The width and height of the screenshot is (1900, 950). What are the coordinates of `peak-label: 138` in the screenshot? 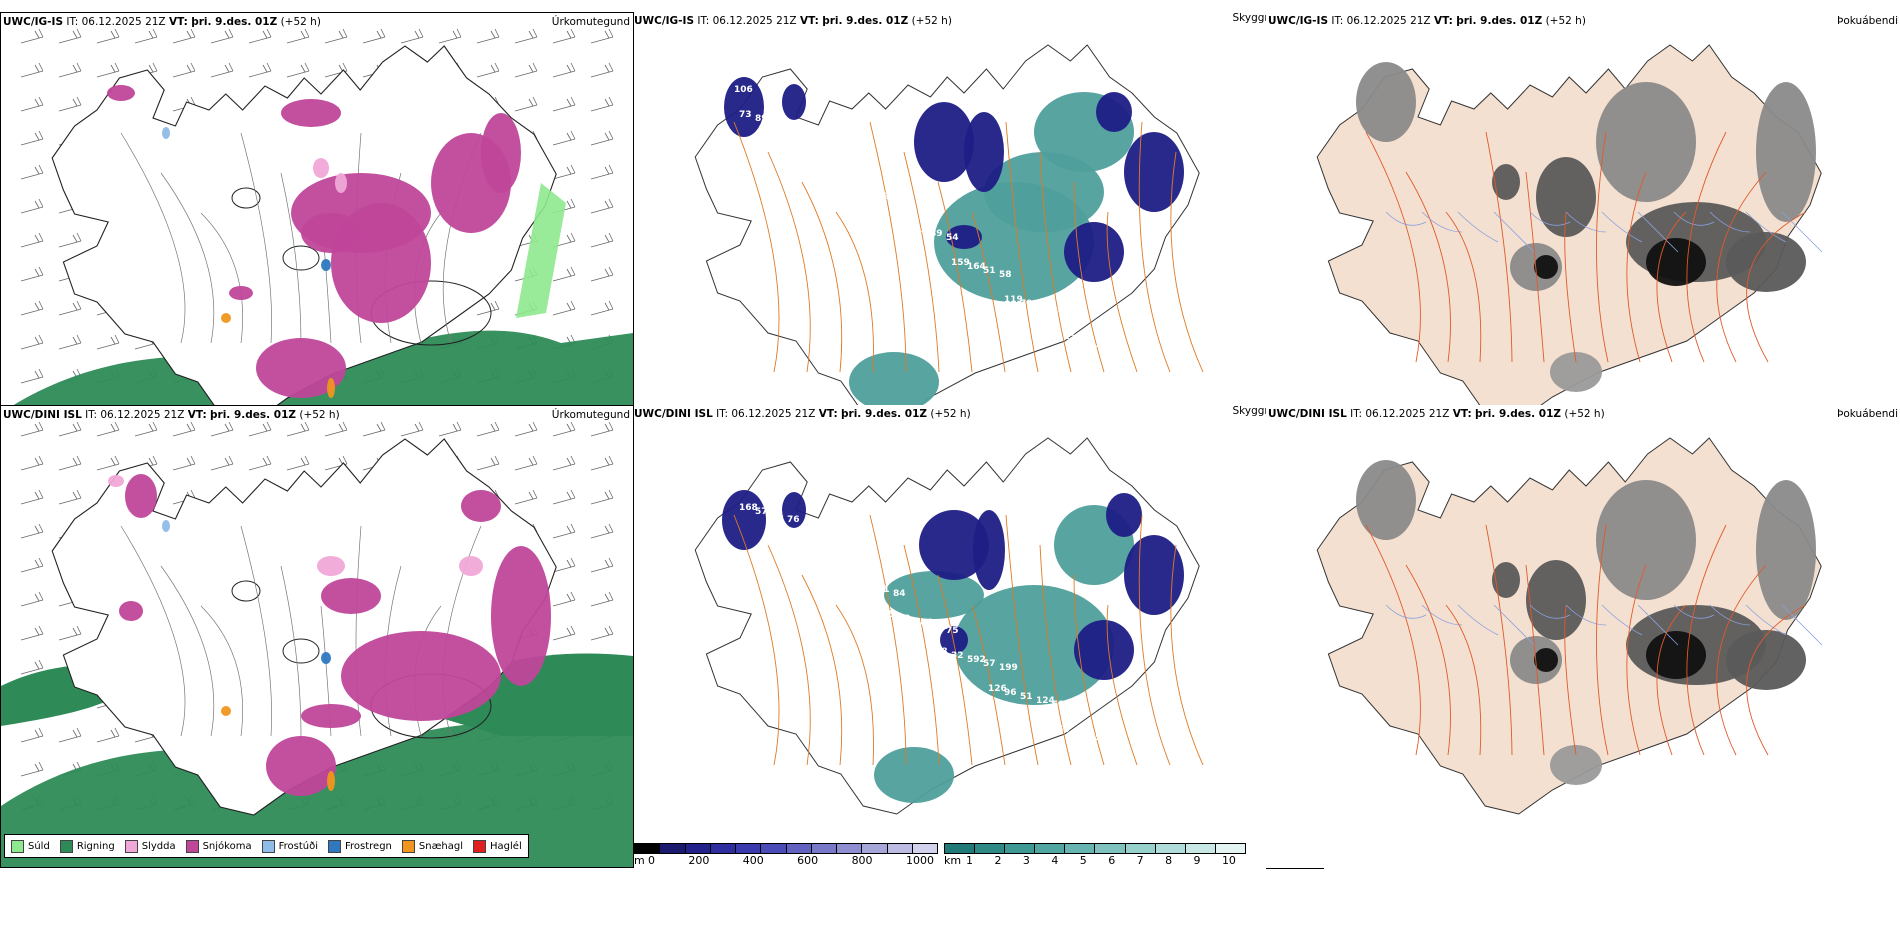 It's located at (1098, 345).